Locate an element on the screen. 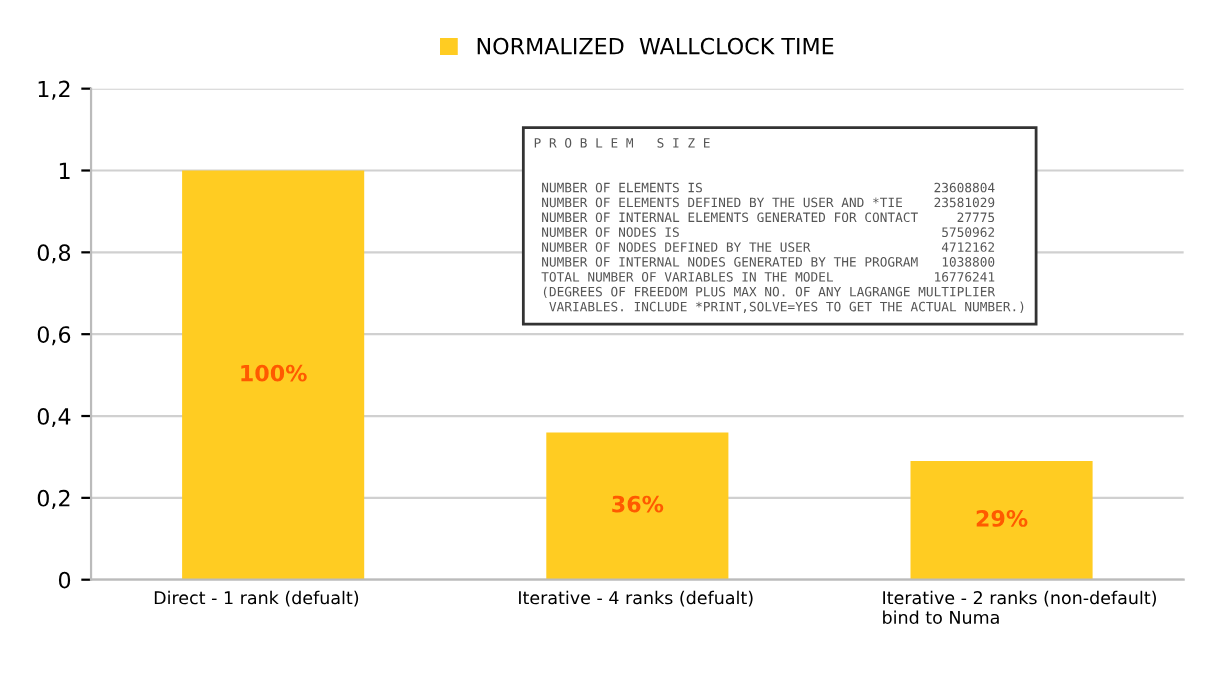 The width and height of the screenshot is (1214, 682). data-label: 100% is located at coordinates (274, 373).